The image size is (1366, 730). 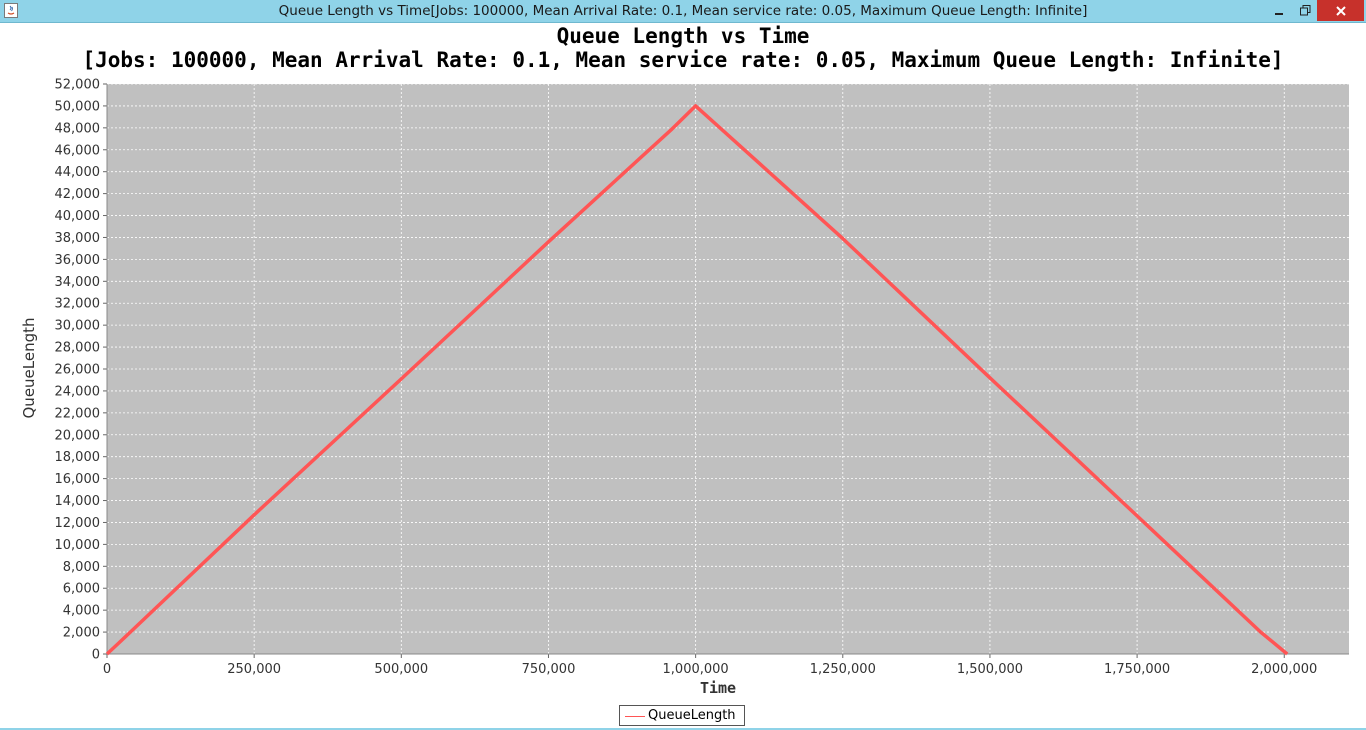 I want to click on close-icon, so click(x=1340, y=10).